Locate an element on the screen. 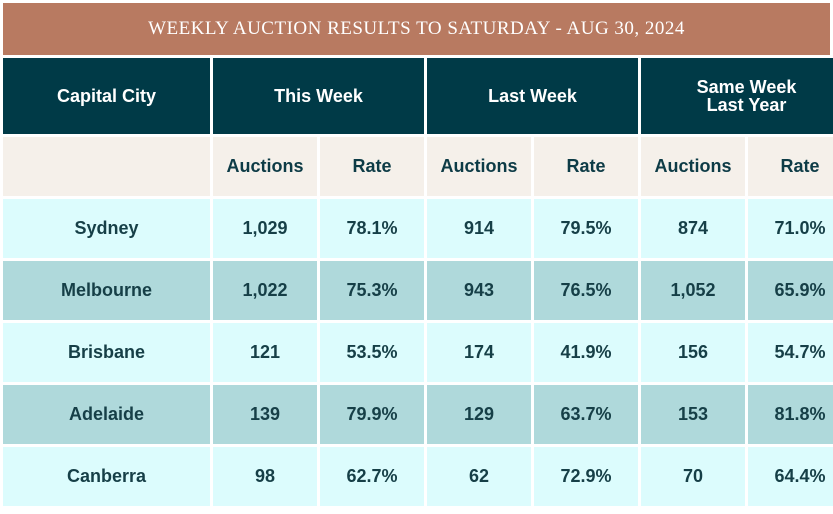 This screenshot has height=514, width=833. data-cell: 65.9% is located at coordinates (790, 290).